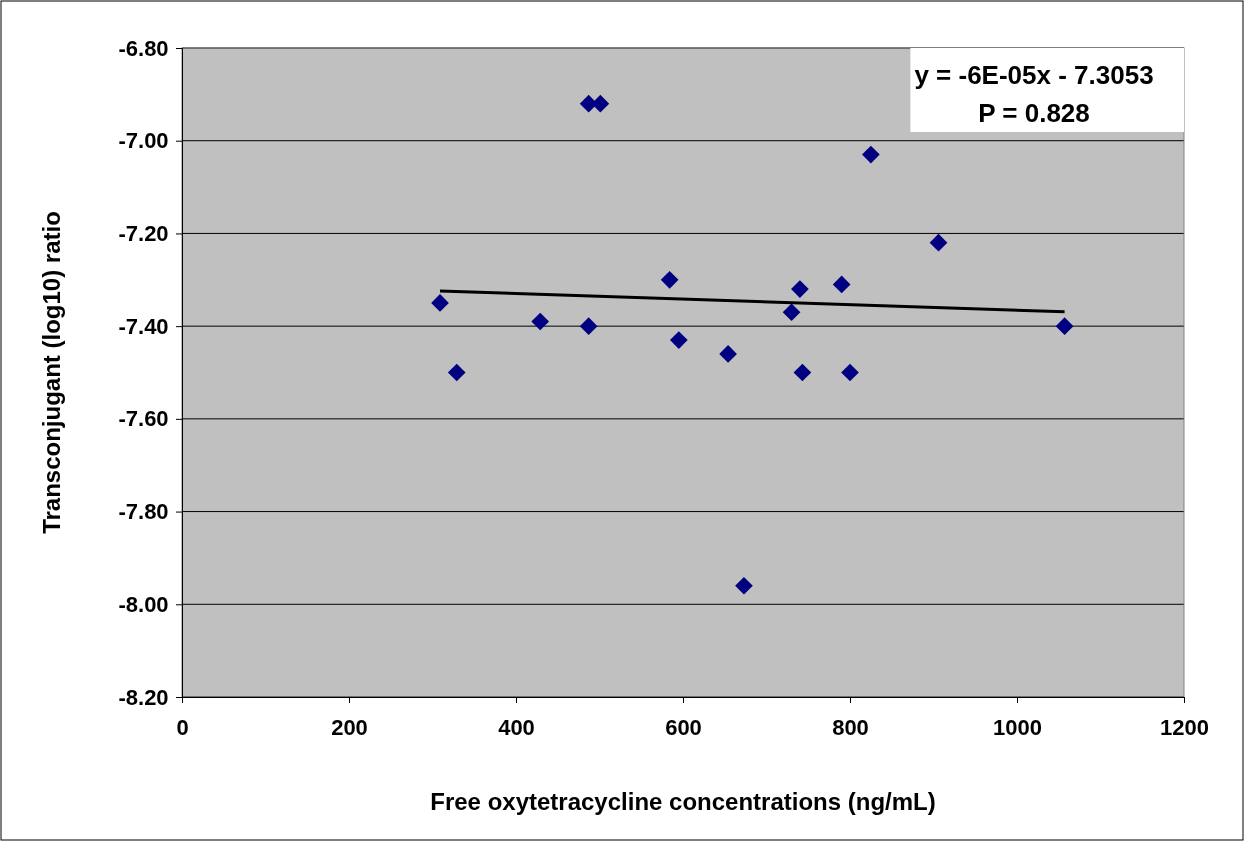  What do you see at coordinates (516, 727) in the screenshot?
I see `x-tick-label: 400` at bounding box center [516, 727].